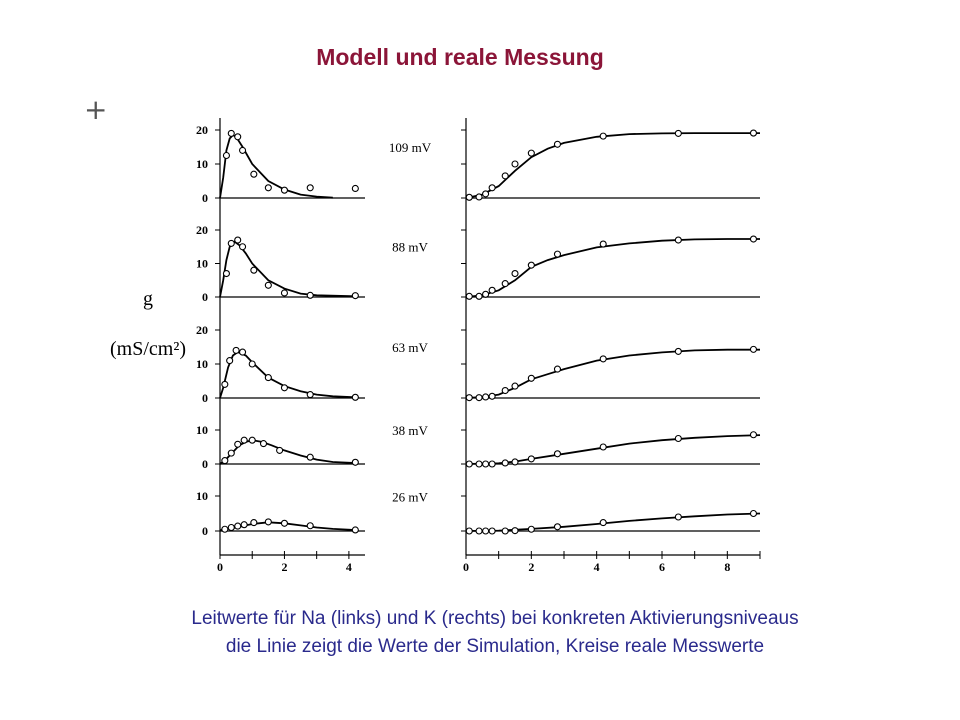 This screenshot has height=720, width=960. What do you see at coordinates (597, 567) in the screenshot?
I see `right-x-tick-label: 4` at bounding box center [597, 567].